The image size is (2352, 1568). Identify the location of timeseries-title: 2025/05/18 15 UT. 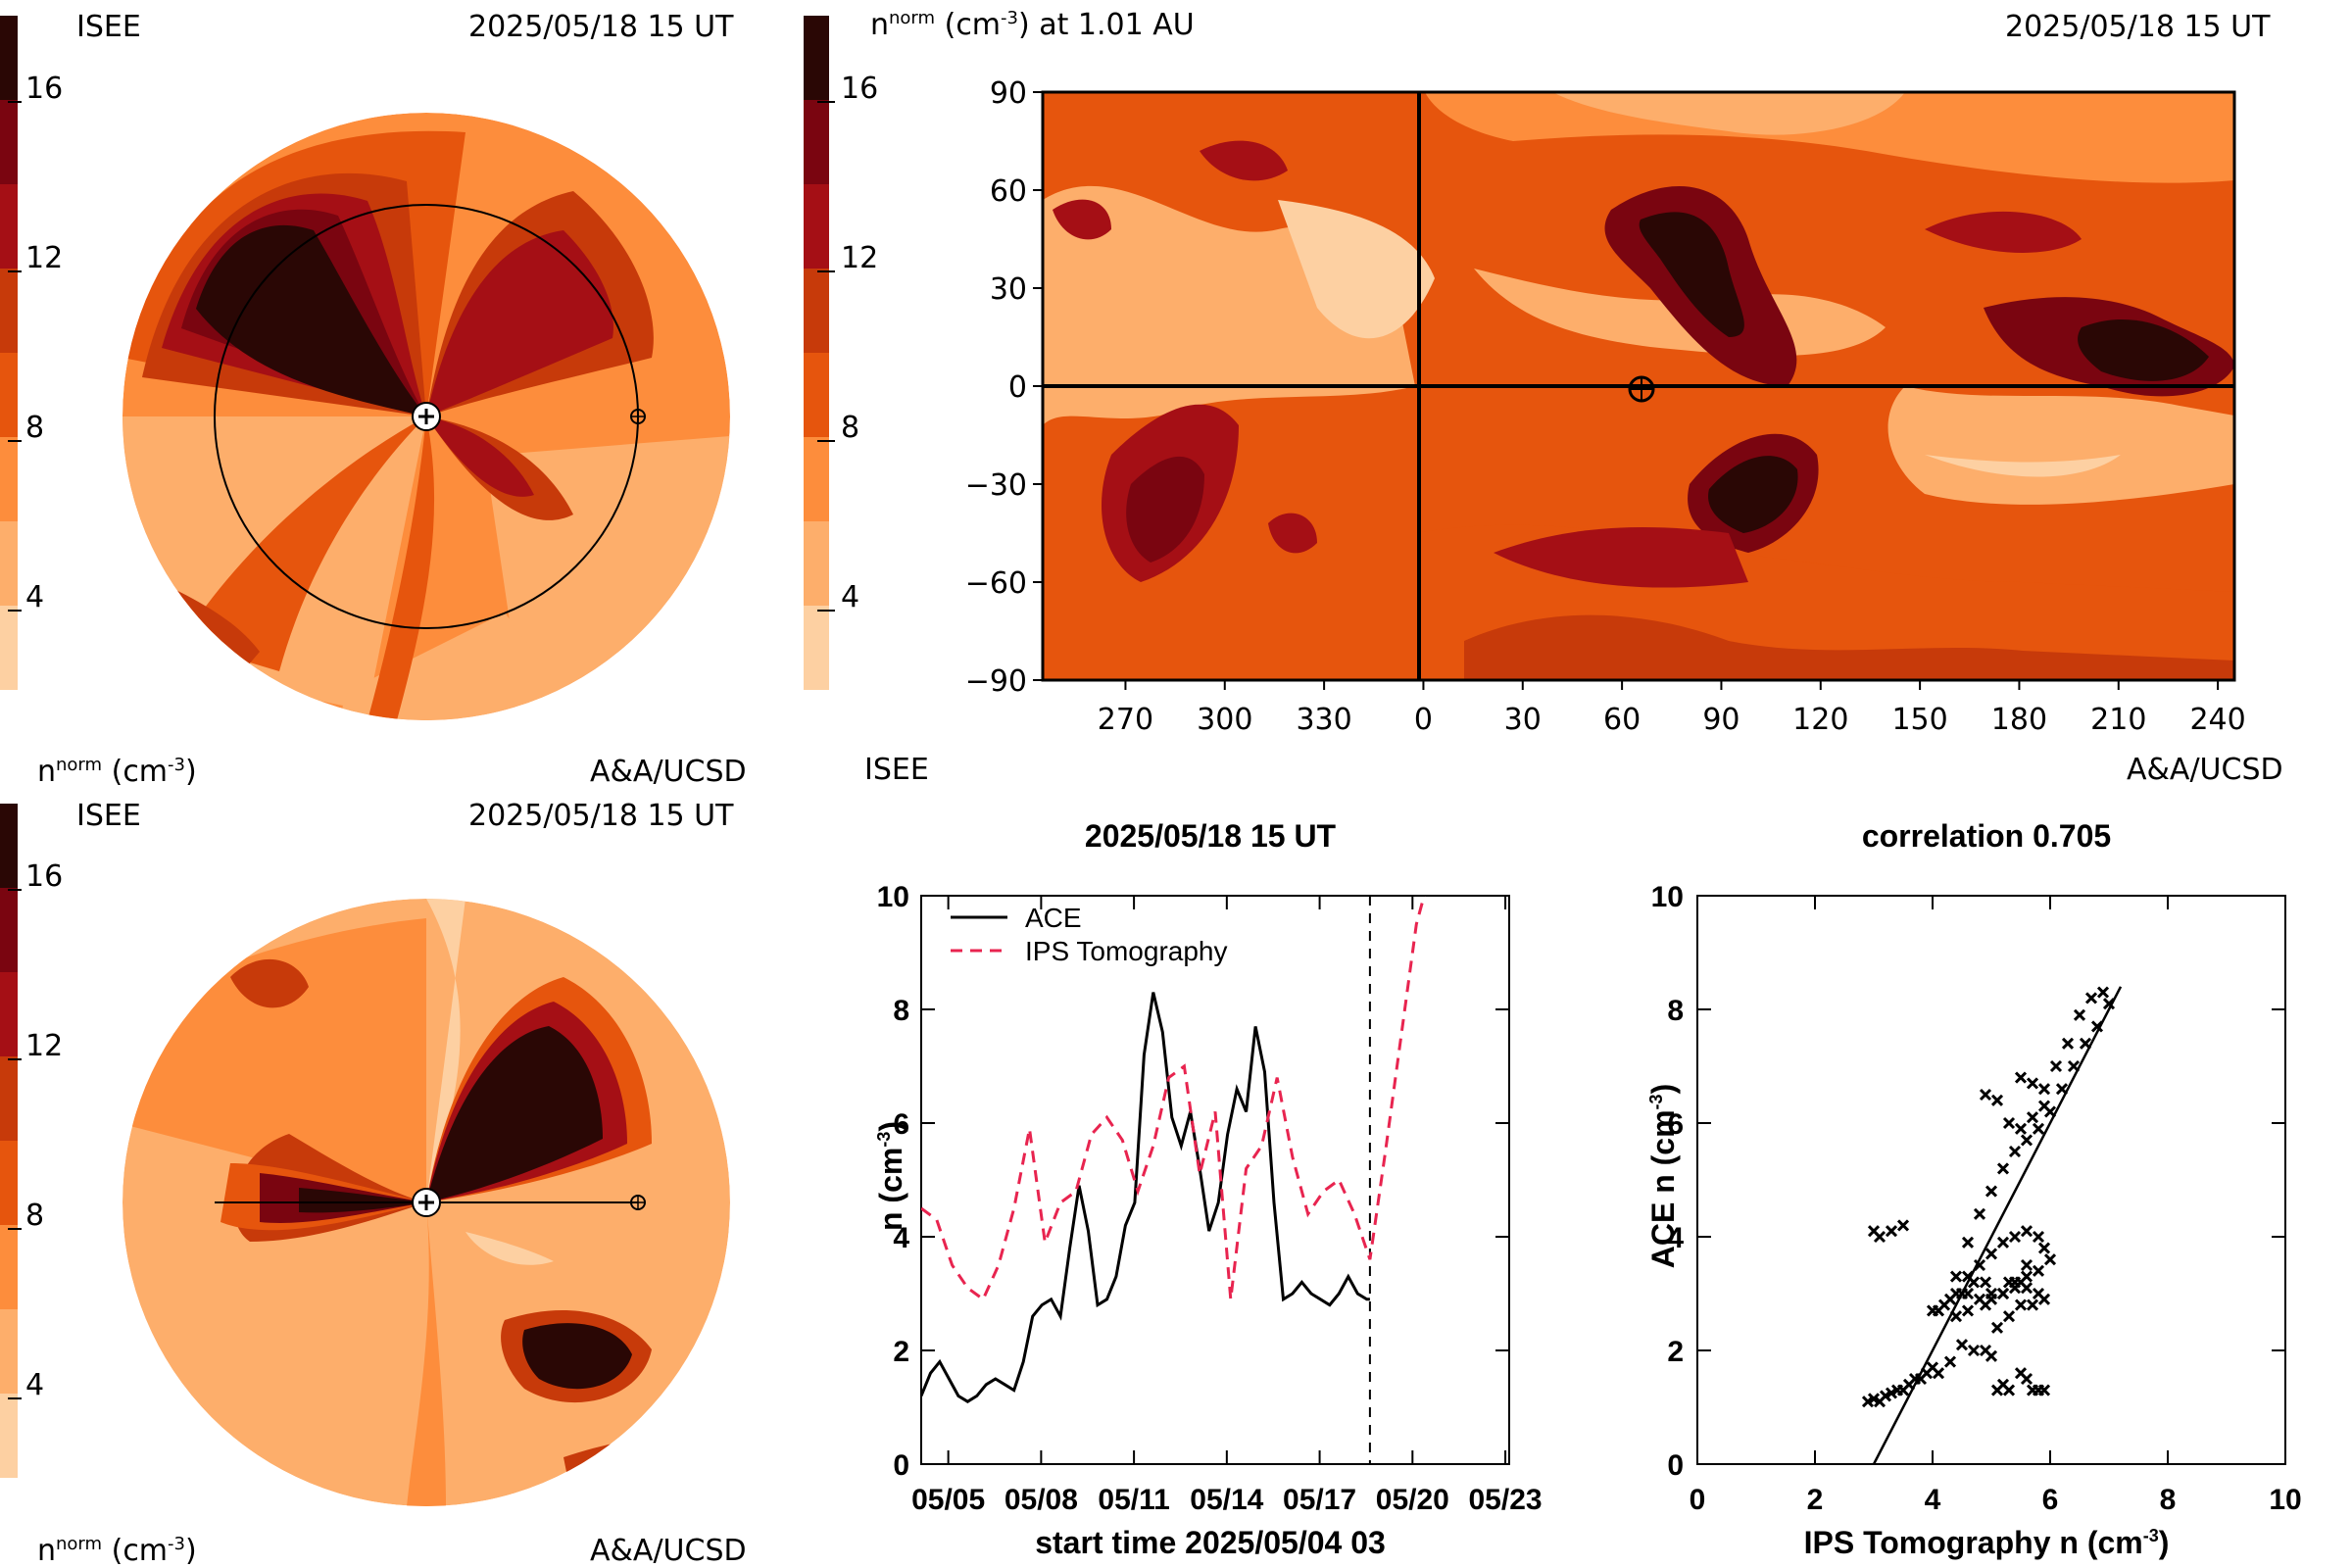
(1211, 836).